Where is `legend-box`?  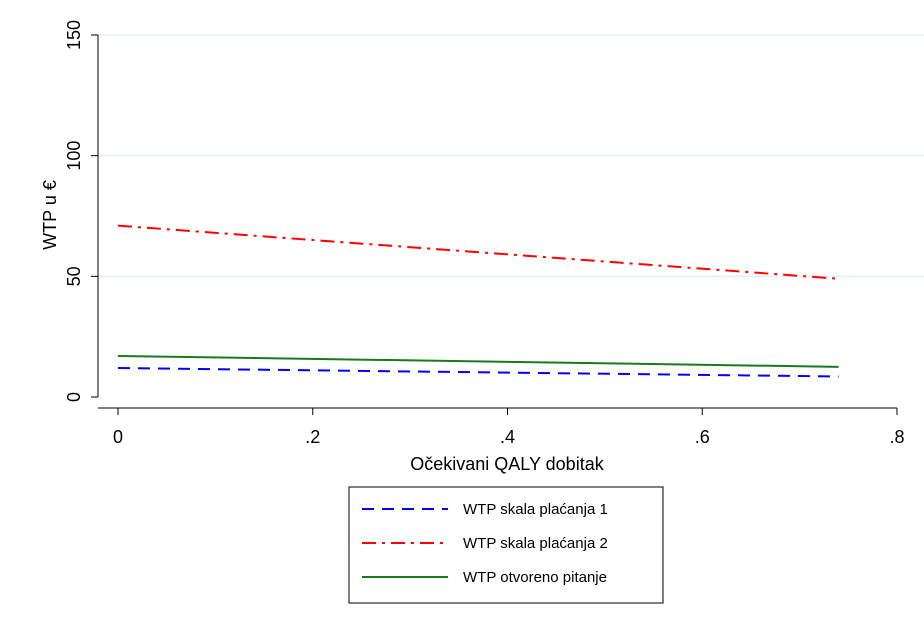 legend-box is located at coordinates (506, 545).